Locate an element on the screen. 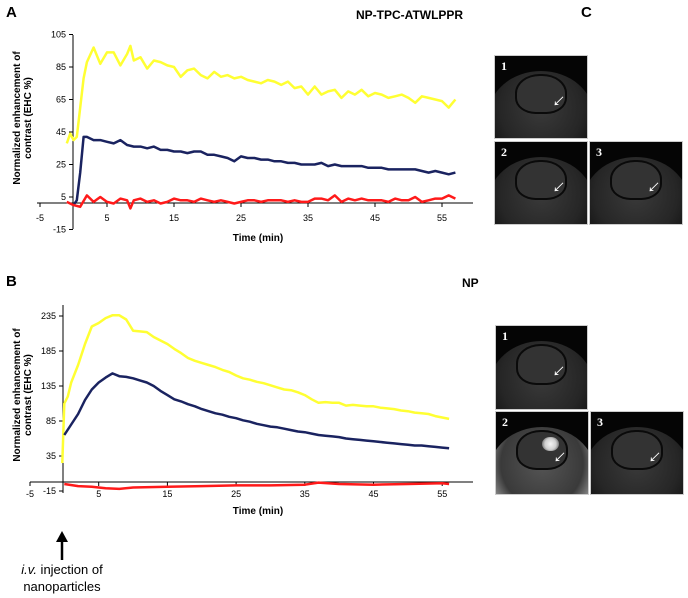  mri-image-bottom-1: 1 ← is located at coordinates (541, 367).